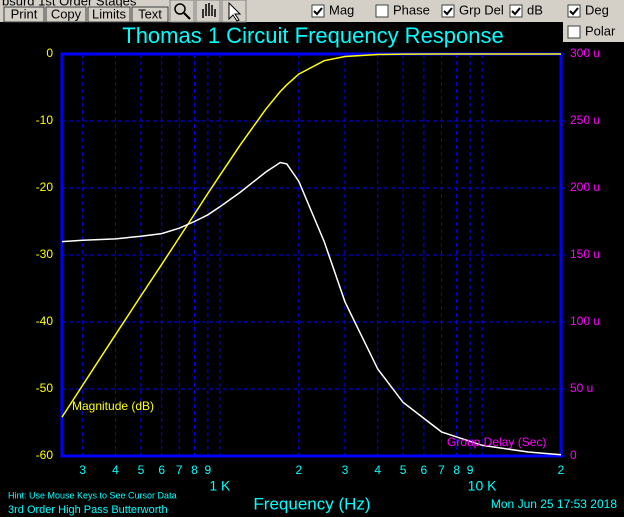 The image size is (624, 517). I want to click on button-label: Copy, so click(66, 13).